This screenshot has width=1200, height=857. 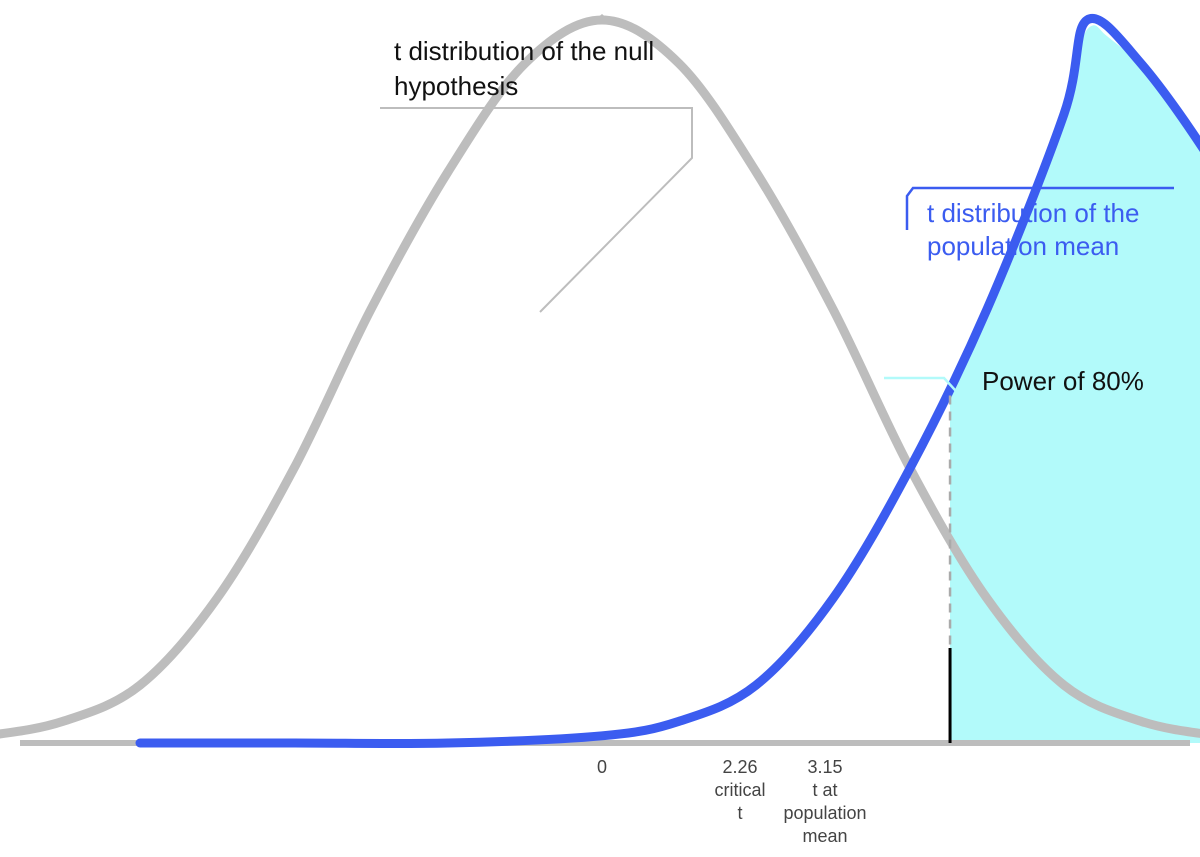 What do you see at coordinates (1063, 381) in the screenshot?
I see `power-label: Power of 80%` at bounding box center [1063, 381].